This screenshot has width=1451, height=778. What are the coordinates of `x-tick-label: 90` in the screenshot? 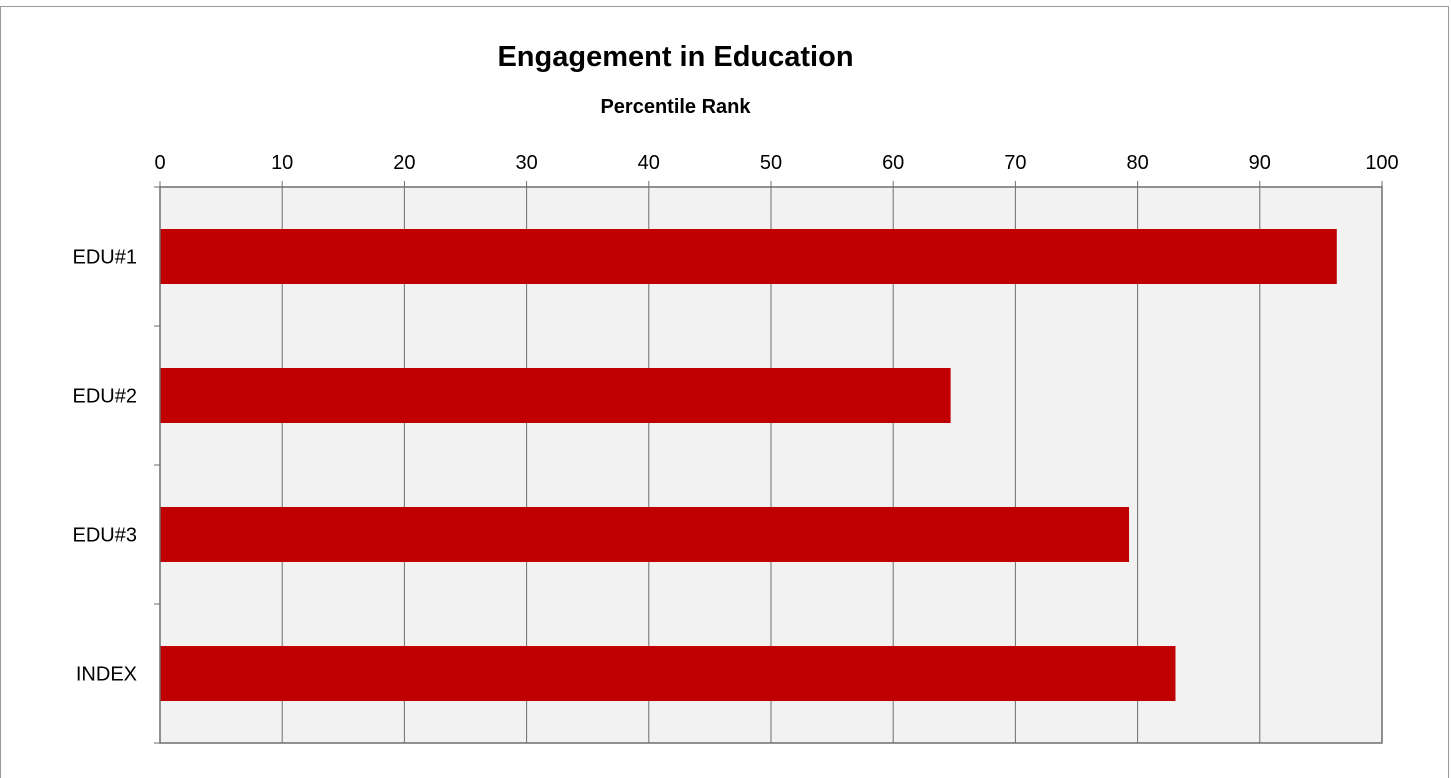 It's located at (1260, 163).